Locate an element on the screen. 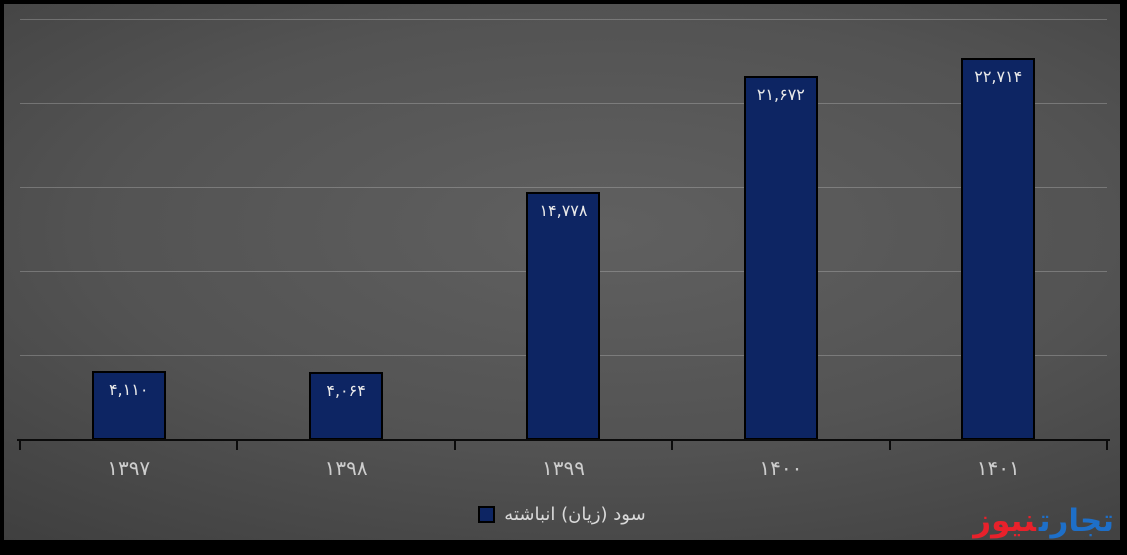 This screenshot has height=555, width=1127. bar-value-label: ۲۲,۷۱۴ is located at coordinates (998, 77).